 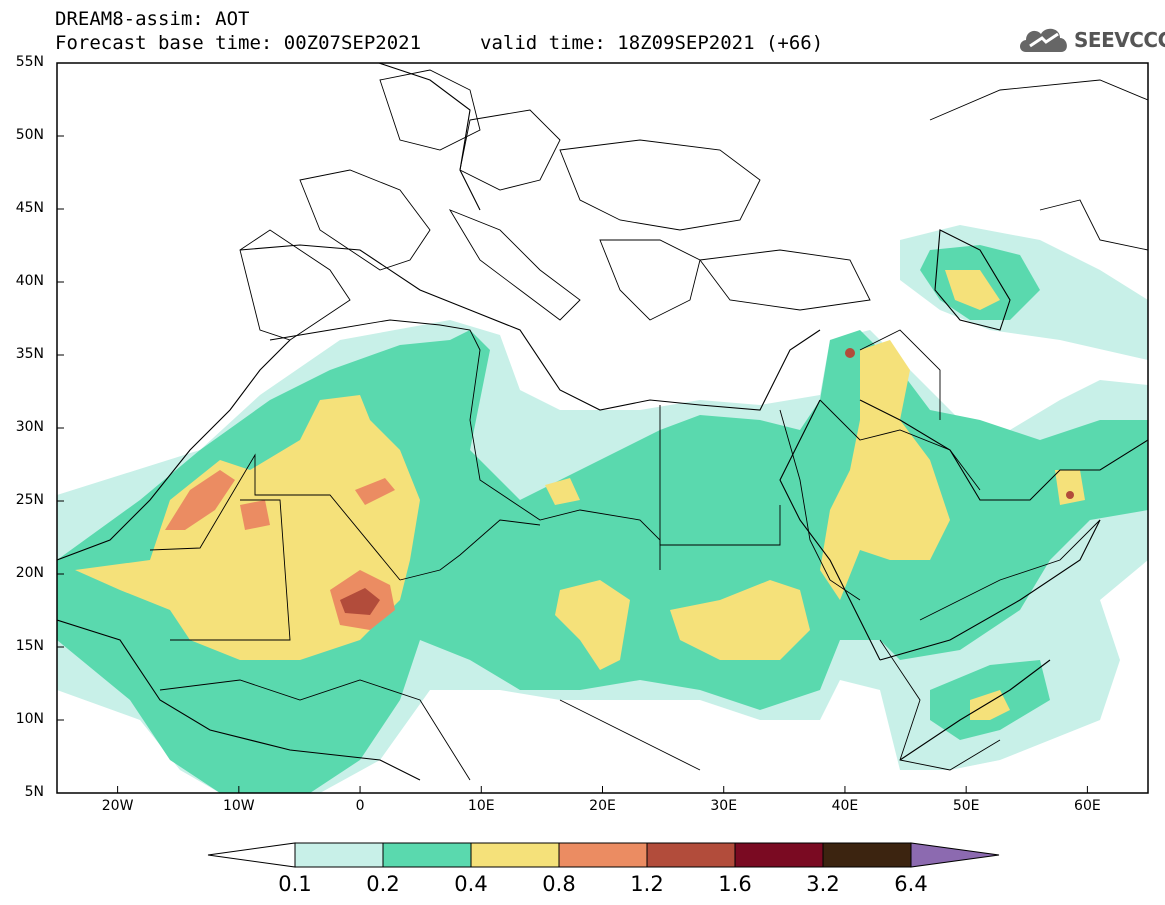 I want to click on lon-label: 0, so click(x=360, y=806).